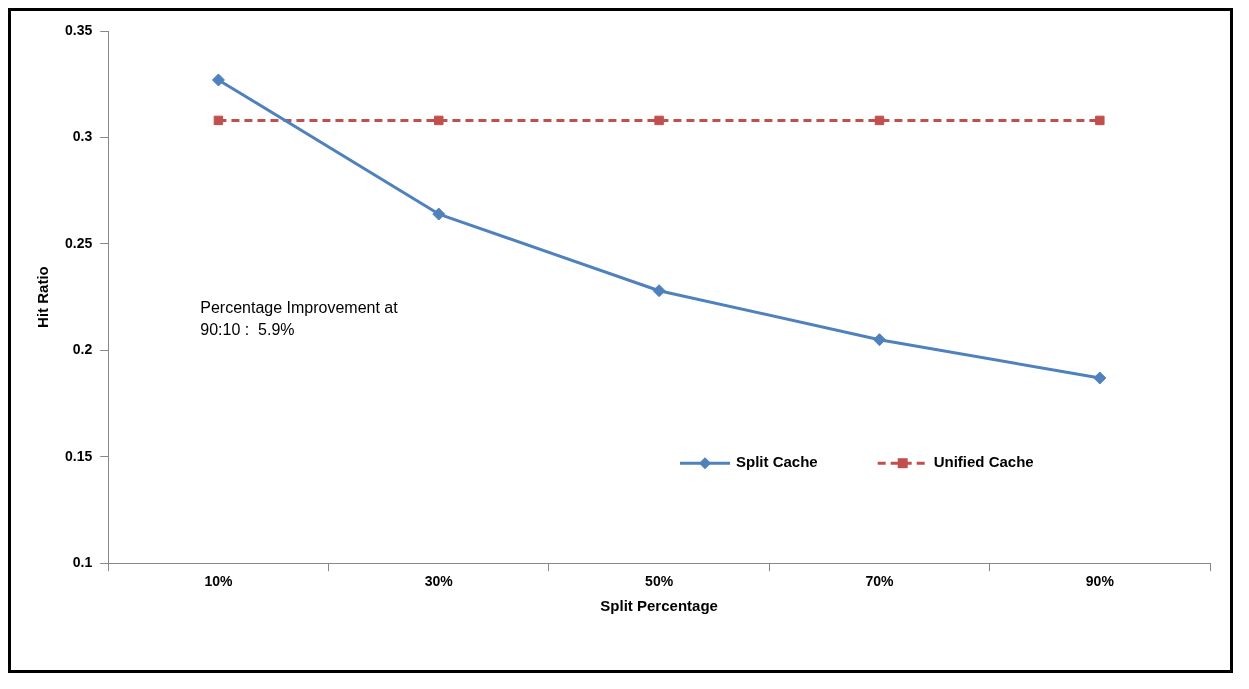  What do you see at coordinates (218, 581) in the screenshot?
I see `x-tick-label: 10%` at bounding box center [218, 581].